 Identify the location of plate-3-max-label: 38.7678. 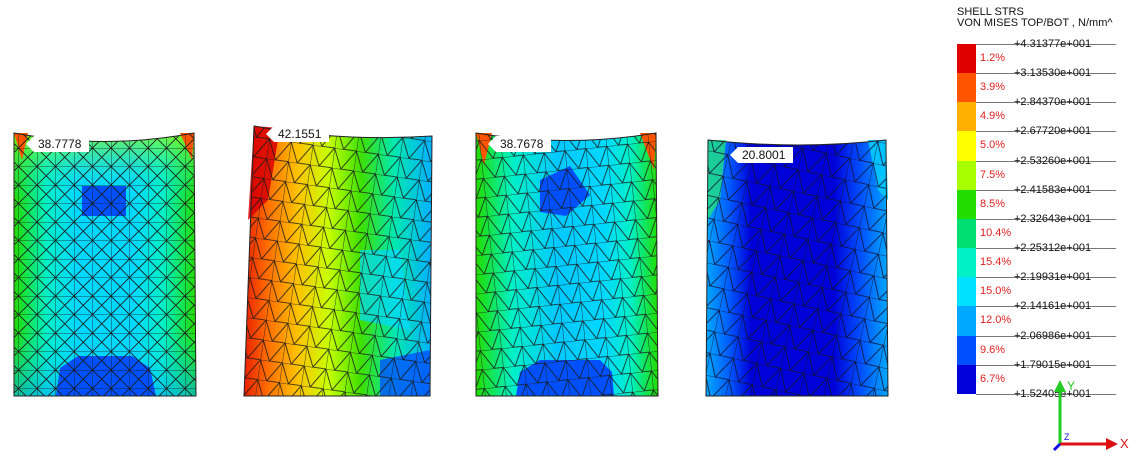
(520, 144).